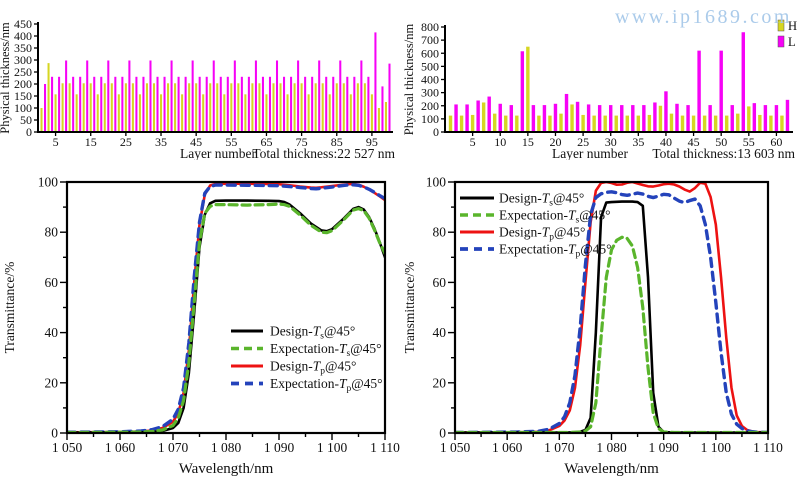 This screenshot has width=800, height=481. I want to click on y-tick-label: 200, so click(23, 84).